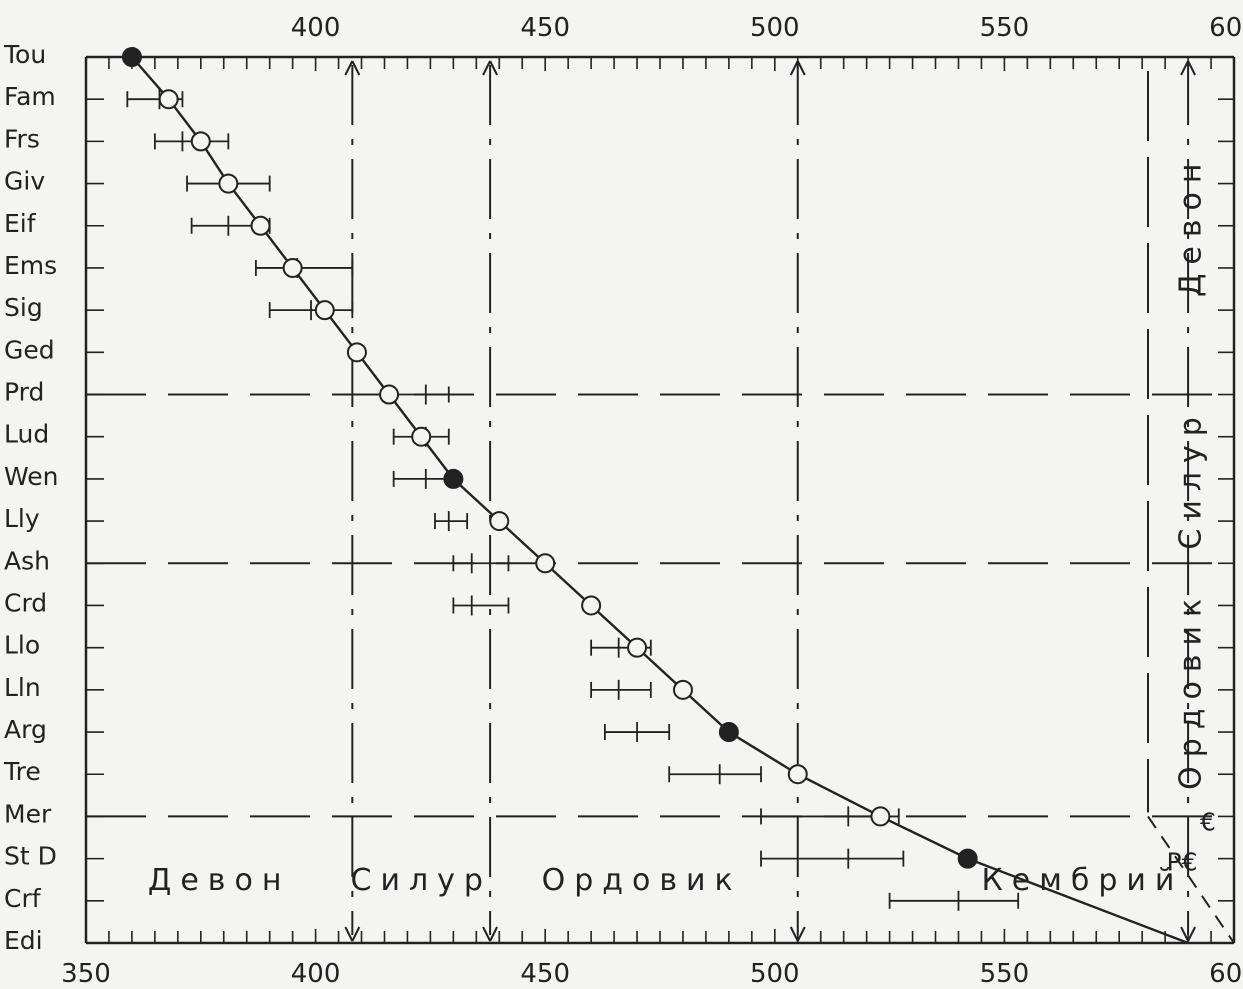 The height and width of the screenshot is (989, 1243). Describe the element at coordinates (1182, 862) in the screenshot. I see `precambrian-symbol: Р€` at that location.